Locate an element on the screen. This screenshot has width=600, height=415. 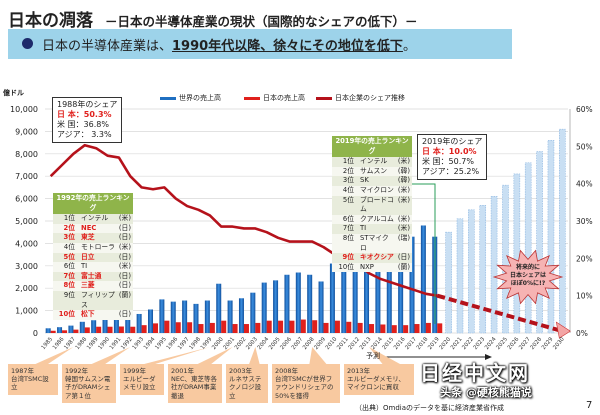
y2-tick-label: 20% is located at coordinates (584, 258).